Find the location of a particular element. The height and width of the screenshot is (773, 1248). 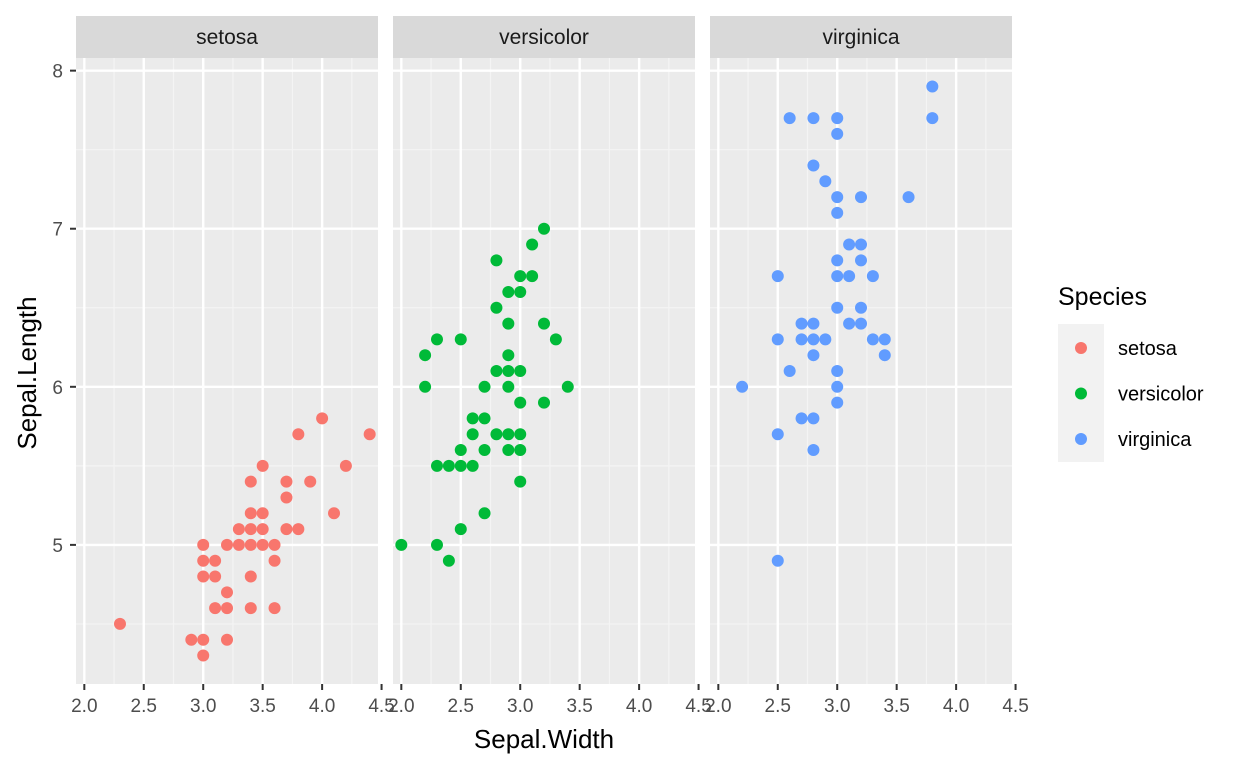

x-tick-label: 4.5 is located at coordinates (381, 706).